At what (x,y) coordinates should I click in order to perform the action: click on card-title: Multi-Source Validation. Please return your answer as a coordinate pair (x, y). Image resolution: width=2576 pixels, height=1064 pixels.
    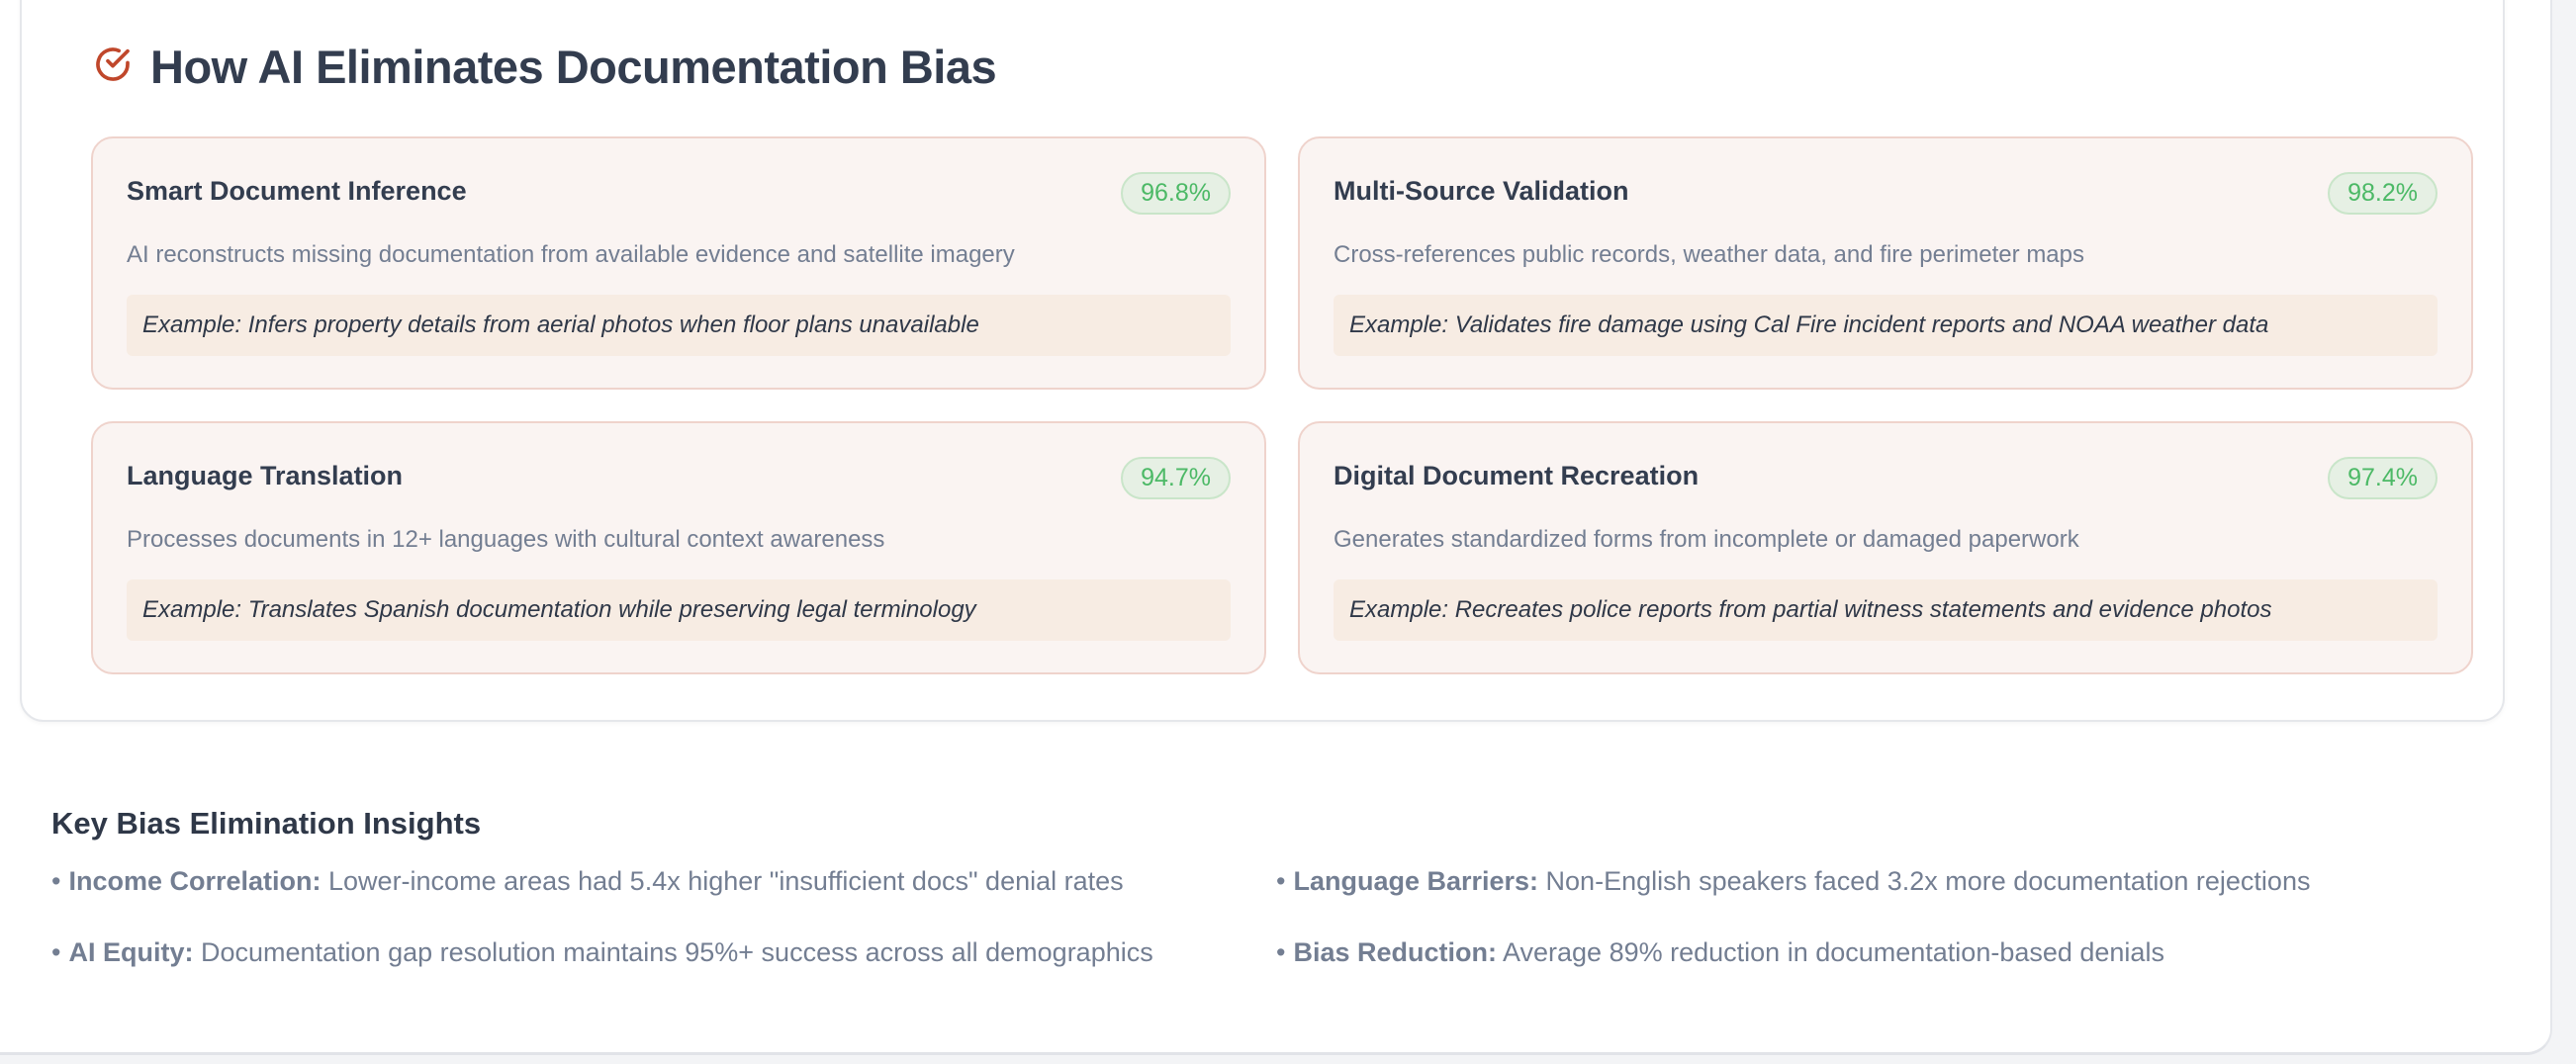
    Looking at the image, I should click on (1481, 191).